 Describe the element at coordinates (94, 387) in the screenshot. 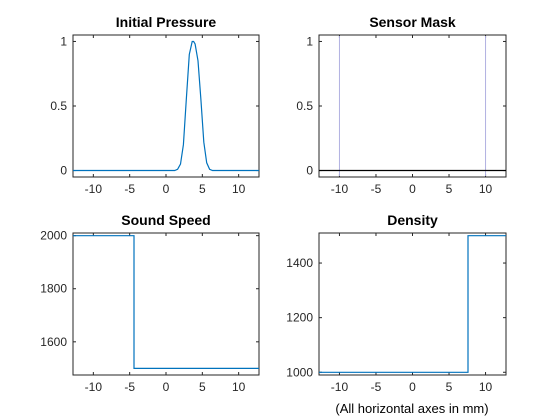

I see `sound-speed-xtick-label: -10` at that location.